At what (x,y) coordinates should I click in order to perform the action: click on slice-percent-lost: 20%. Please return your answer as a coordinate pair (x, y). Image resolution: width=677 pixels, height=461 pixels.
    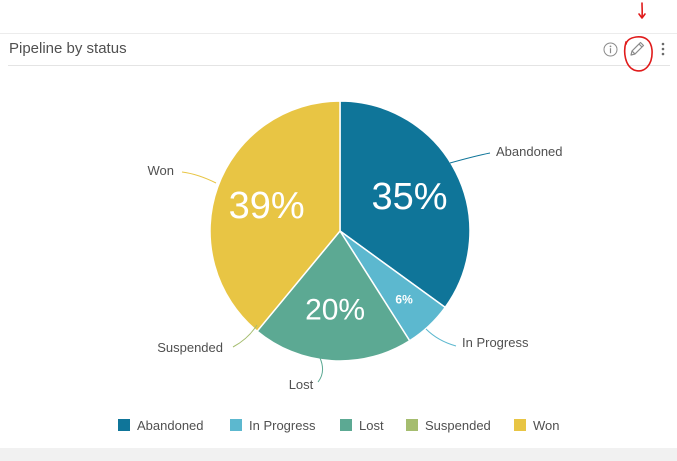
    Looking at the image, I should click on (335, 309).